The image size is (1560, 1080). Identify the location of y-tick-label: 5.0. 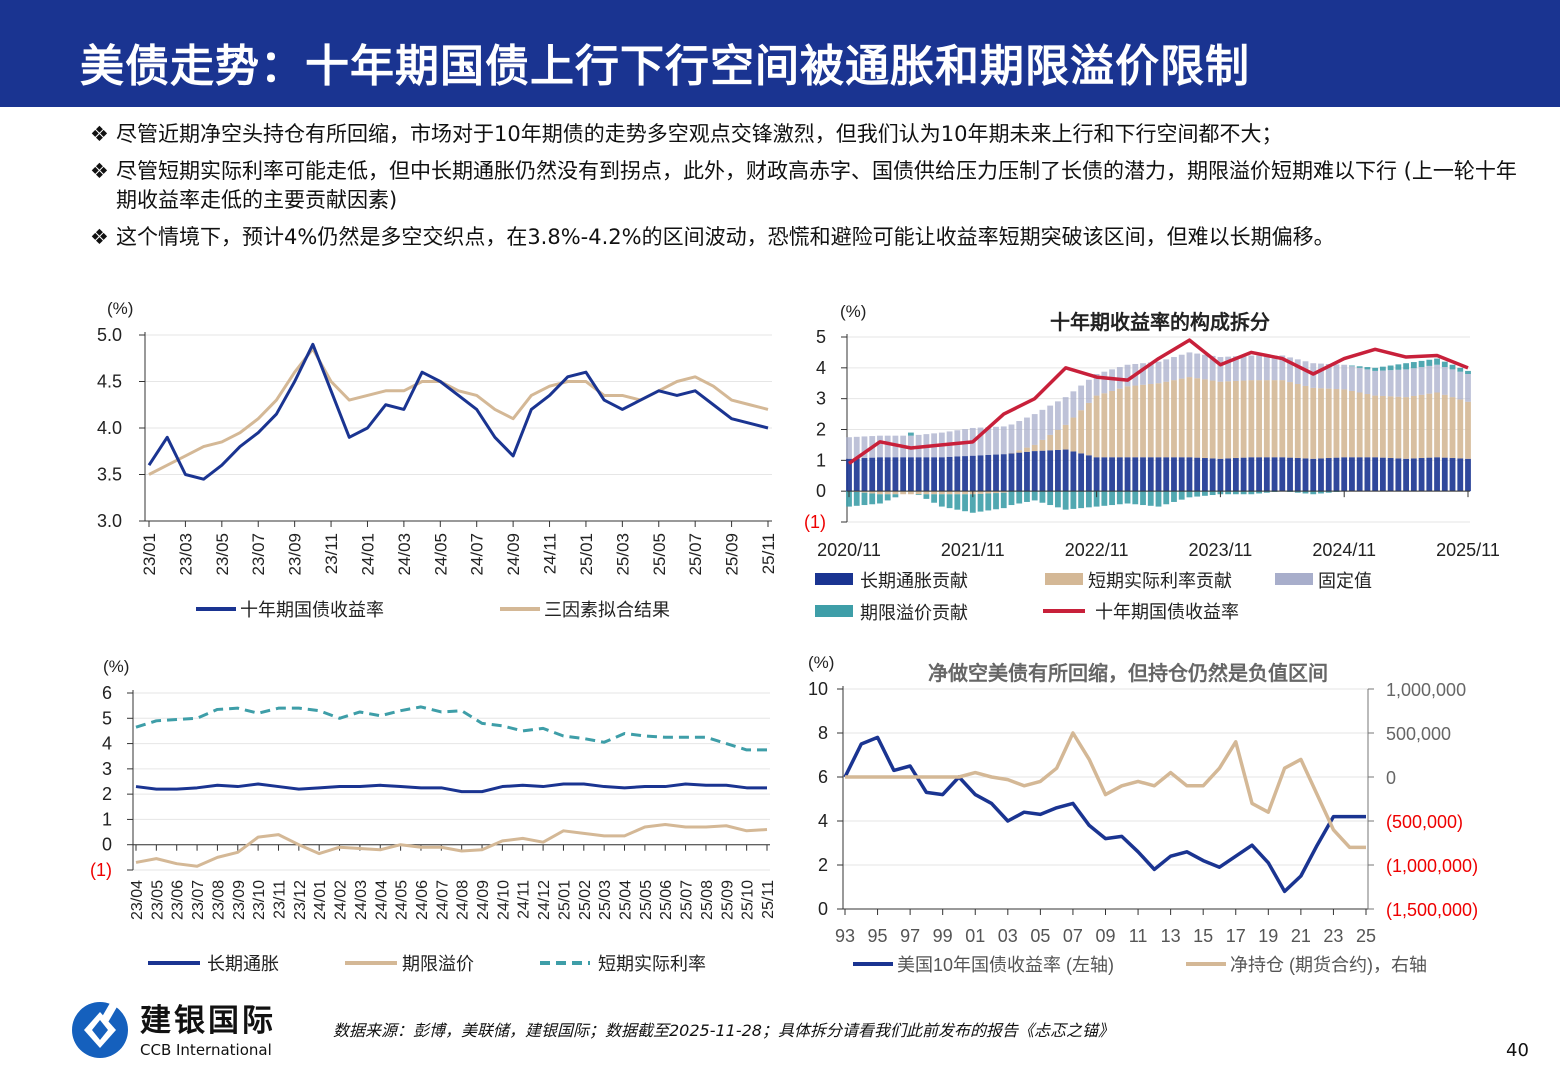
(109, 335).